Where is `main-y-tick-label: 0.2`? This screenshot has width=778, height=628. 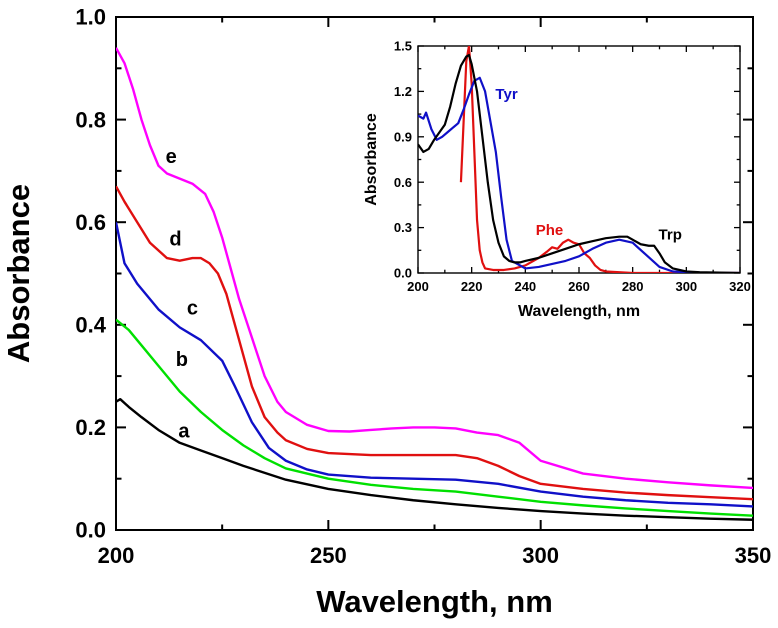
main-y-tick-label: 0.2 is located at coordinates (90, 427).